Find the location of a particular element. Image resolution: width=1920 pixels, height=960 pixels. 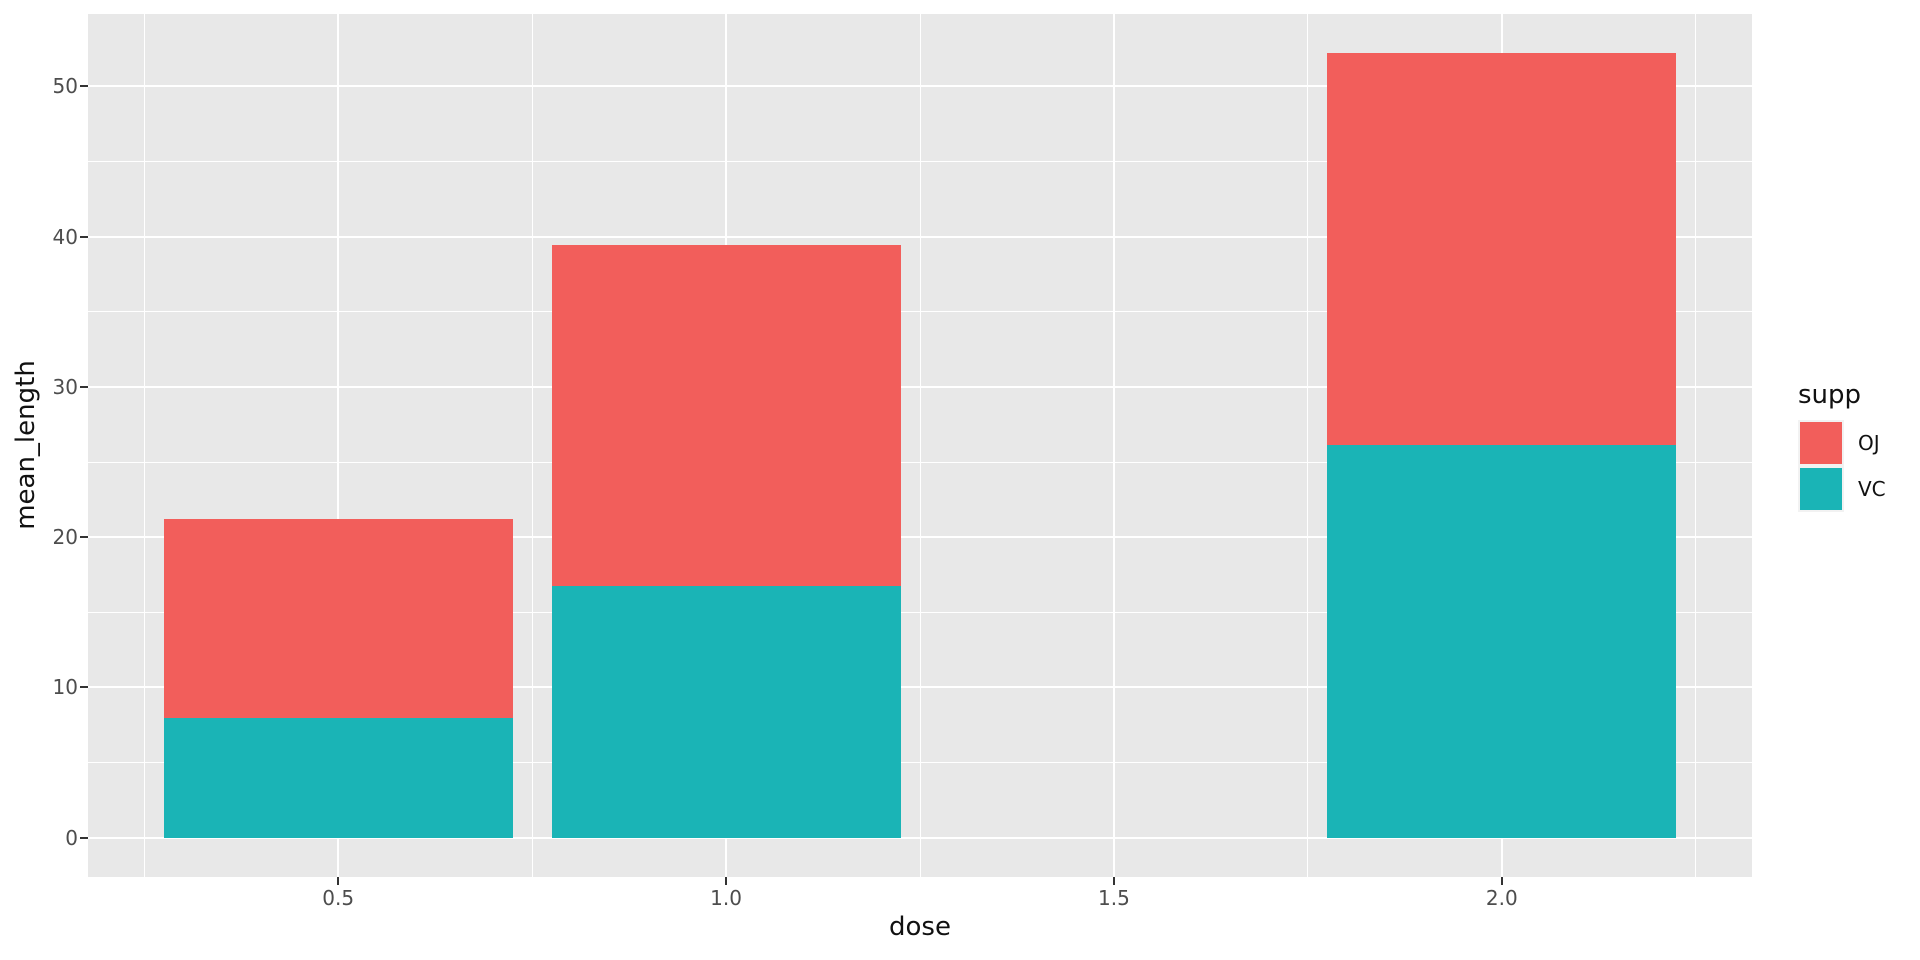

bar-segment-oj-dose-0.5 is located at coordinates (338, 618).